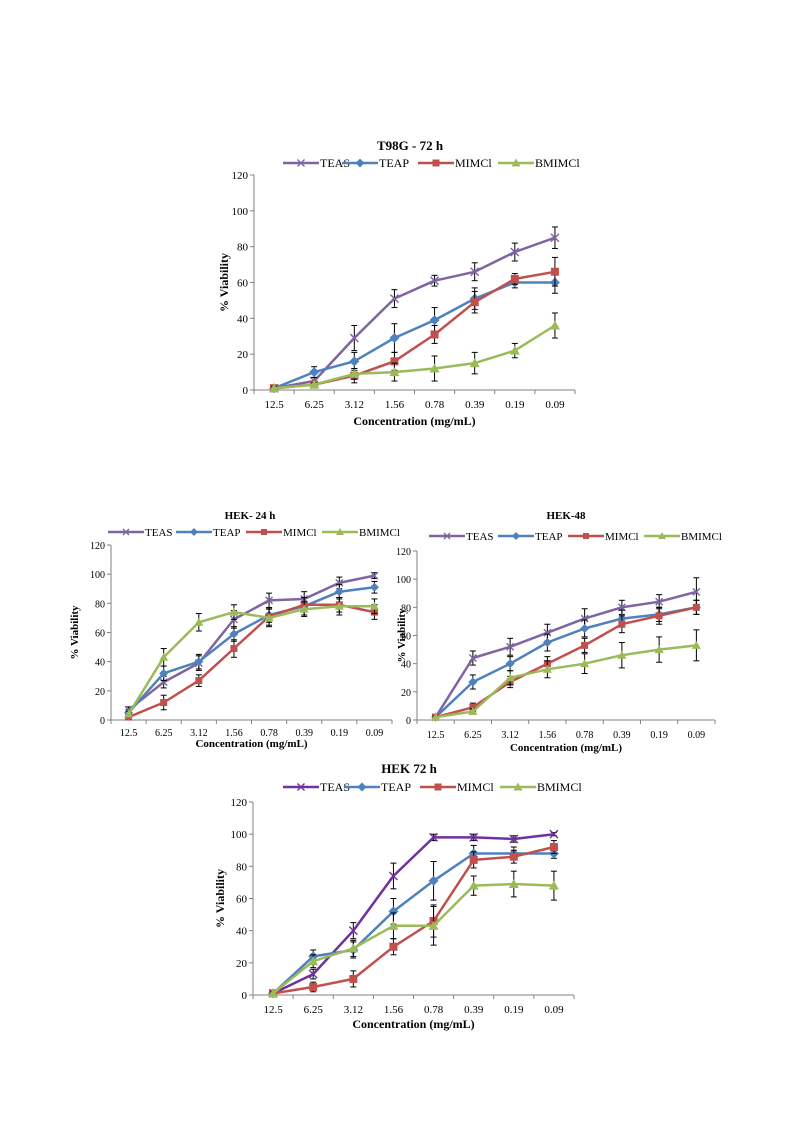 This screenshot has height=1121, width=793. I want to click on legend-label: BMIMCl, so click(559, 787).